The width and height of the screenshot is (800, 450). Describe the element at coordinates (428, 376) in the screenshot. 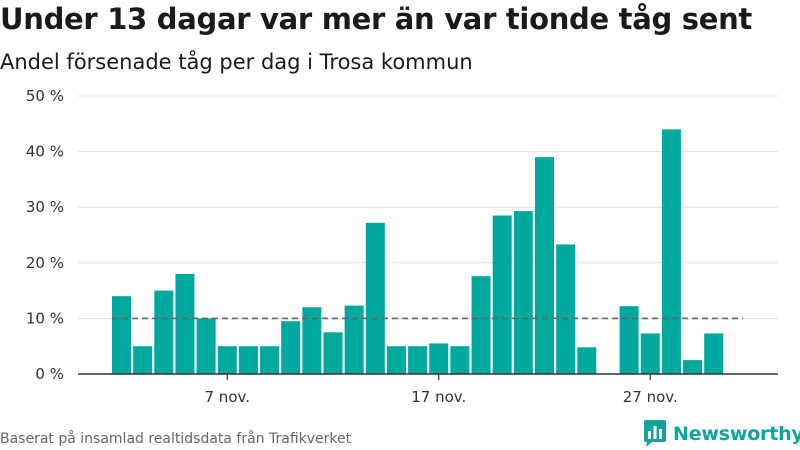

I see `axes` at that location.